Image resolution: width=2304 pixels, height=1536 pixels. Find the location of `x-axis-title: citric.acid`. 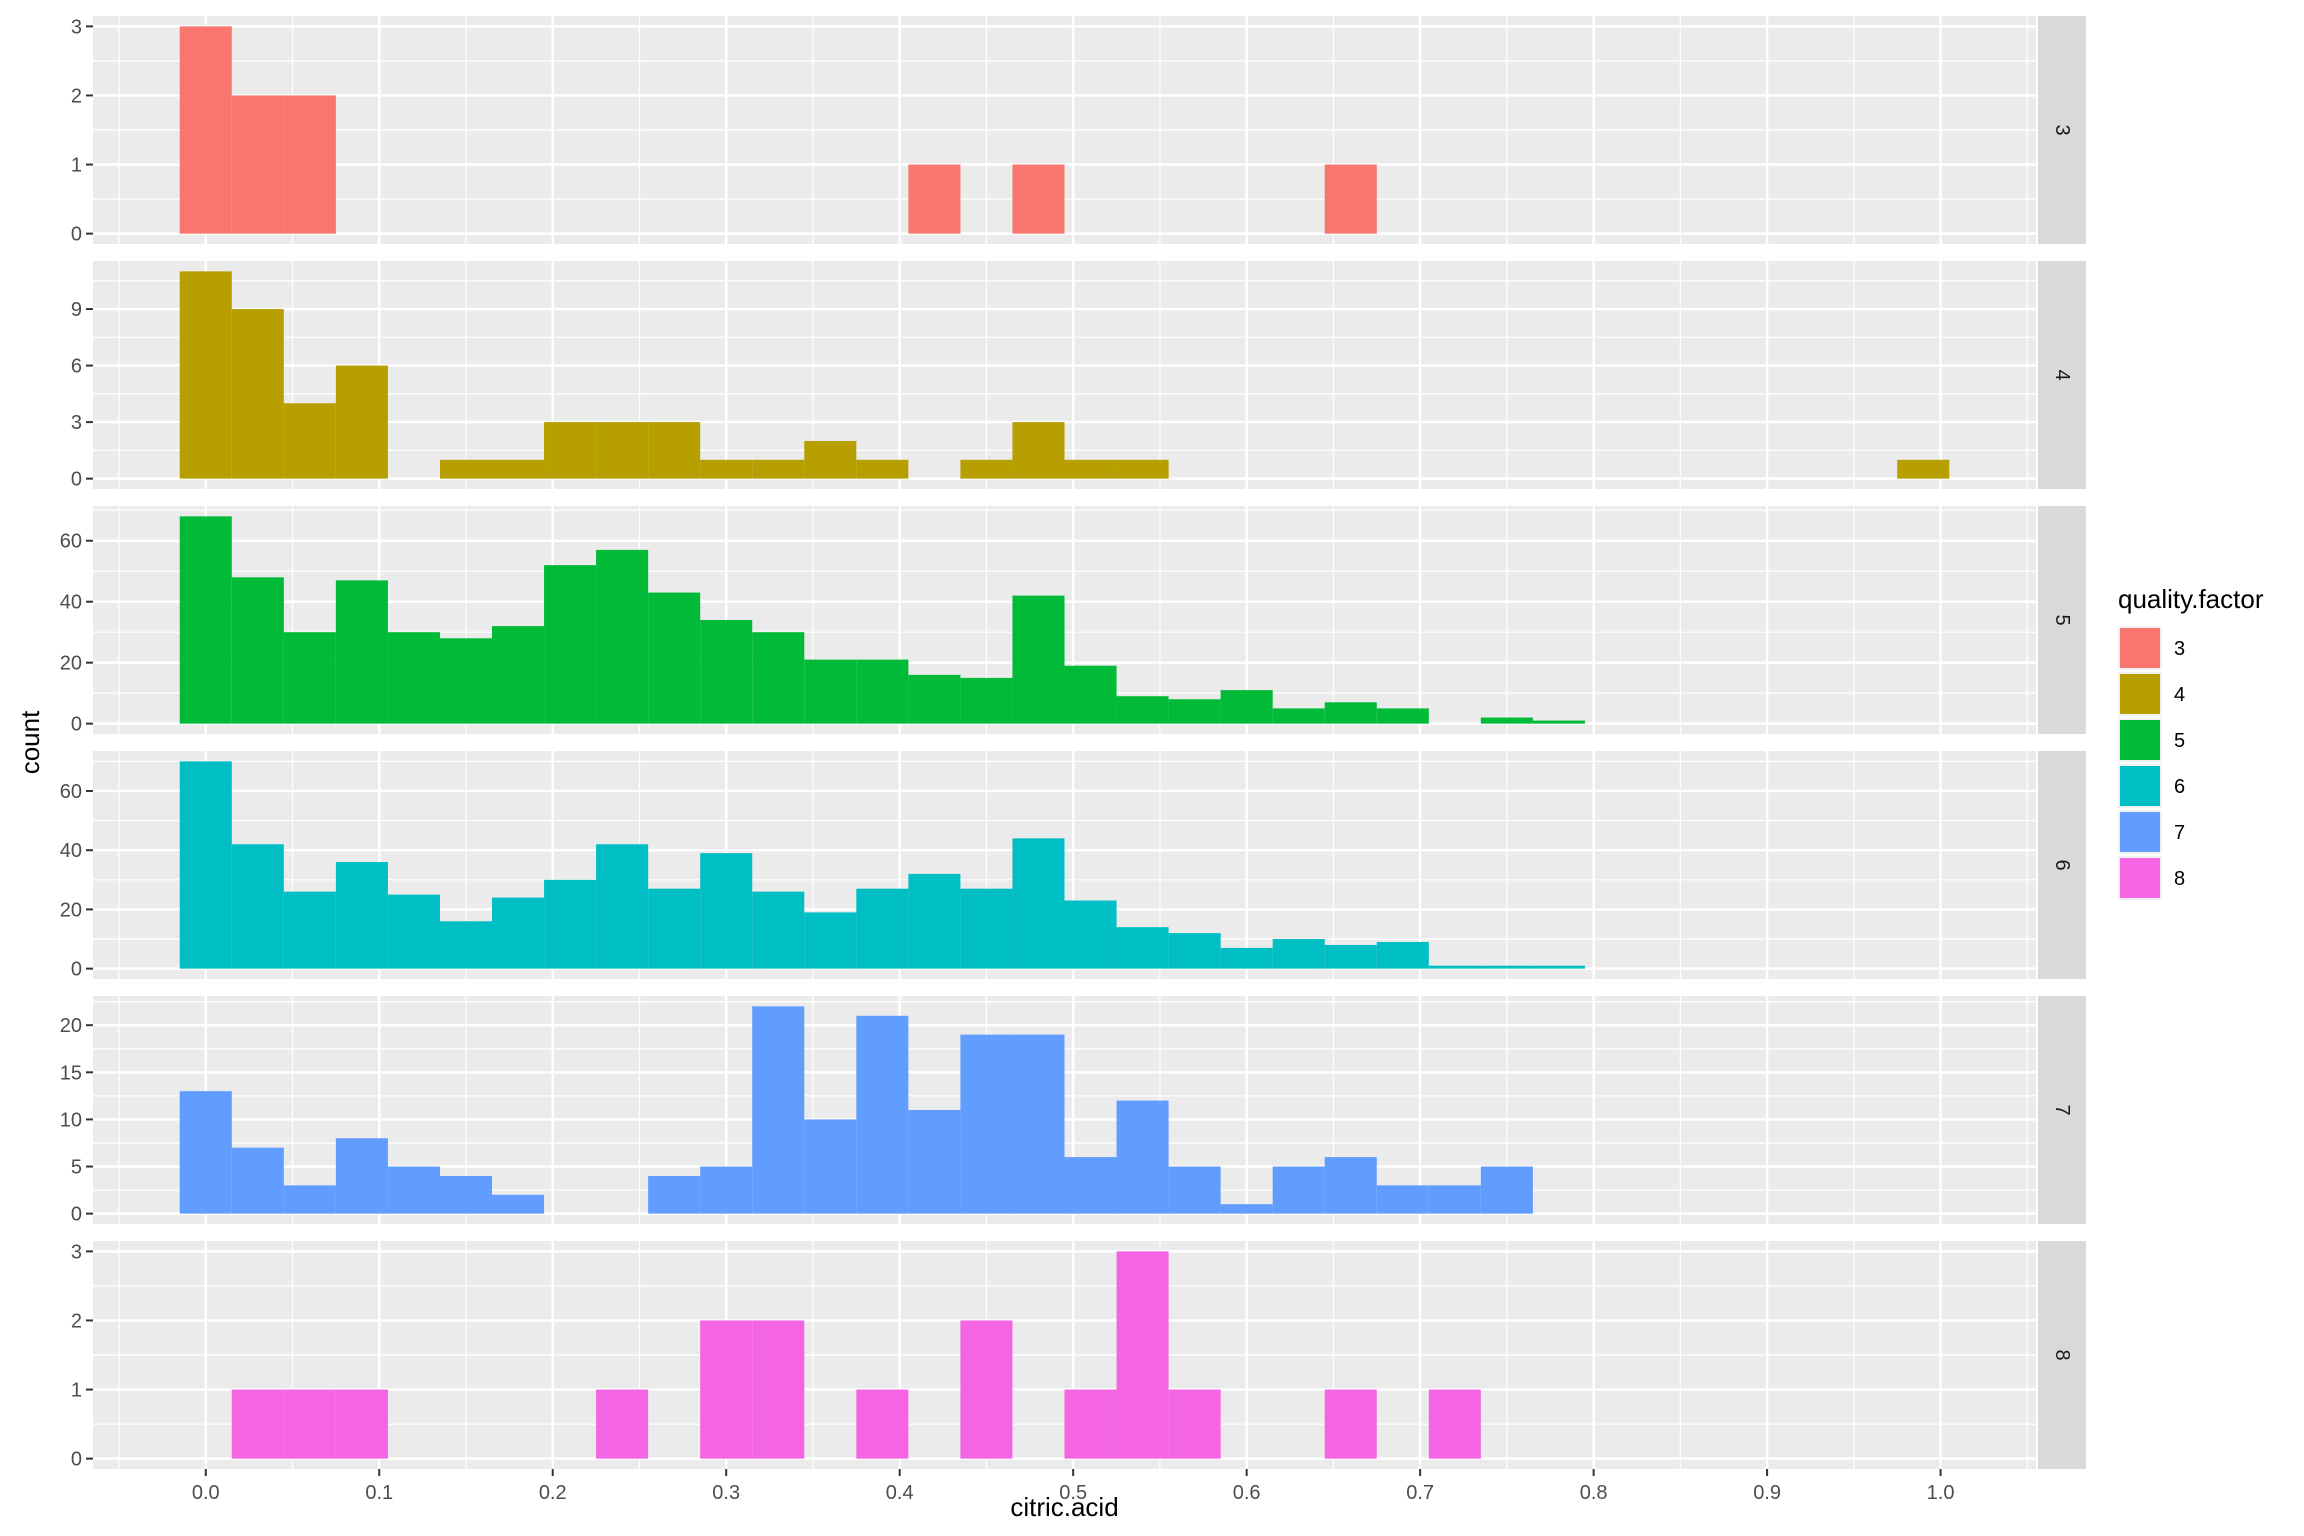

x-axis-title: citric.acid is located at coordinates (1064, 1507).